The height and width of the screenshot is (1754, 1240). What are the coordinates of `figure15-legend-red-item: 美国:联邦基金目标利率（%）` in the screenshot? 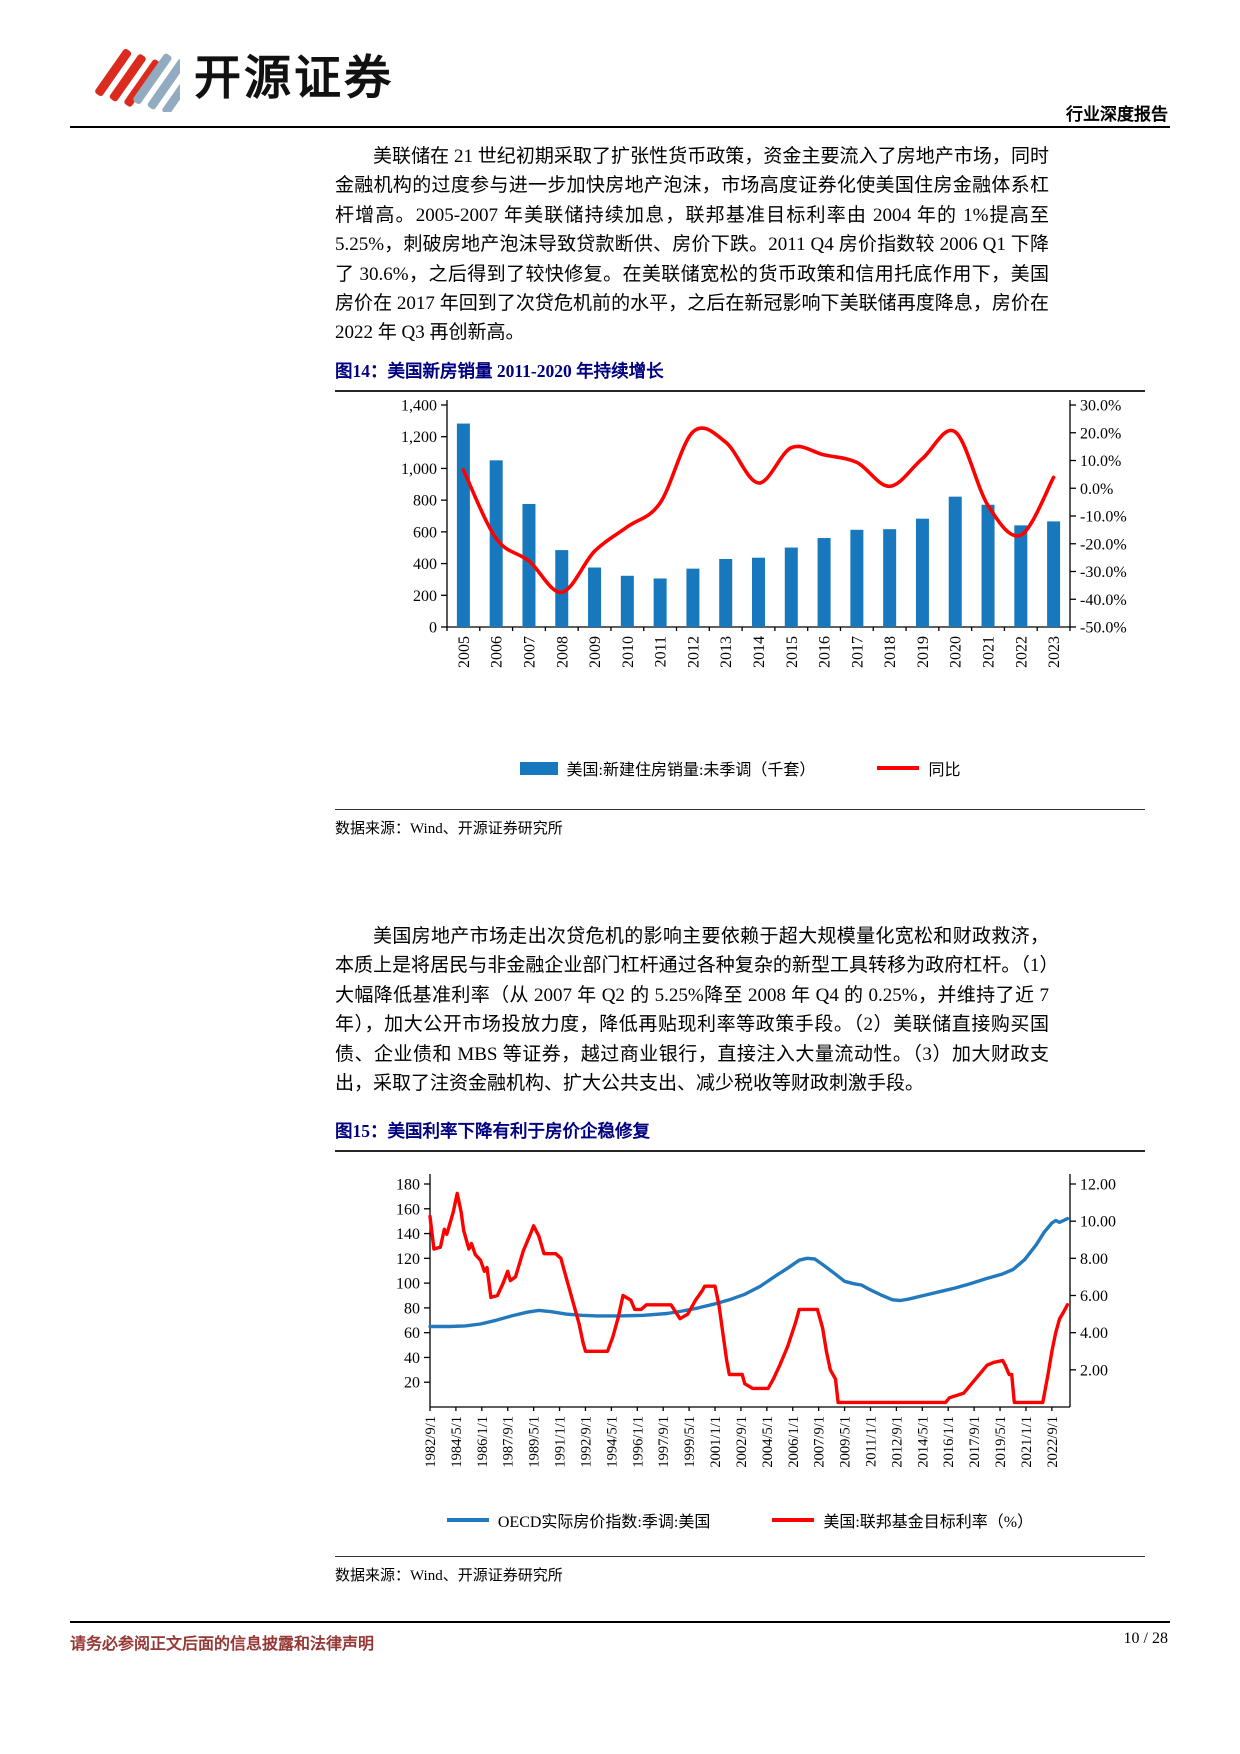 It's located at (902, 1520).